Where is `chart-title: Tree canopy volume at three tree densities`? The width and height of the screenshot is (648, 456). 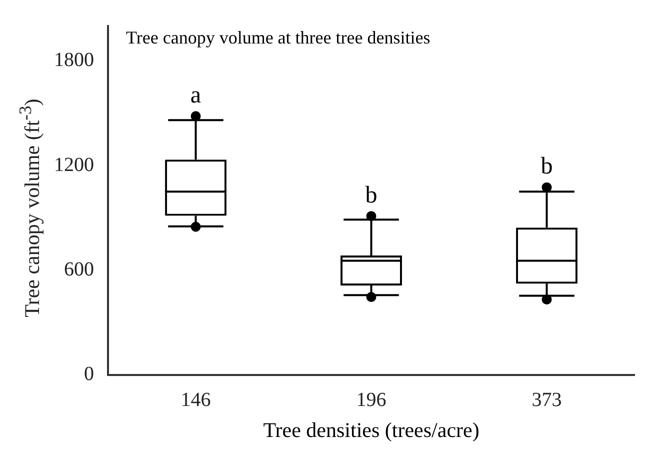 chart-title: Tree canopy volume at three tree densities is located at coordinates (278, 38).